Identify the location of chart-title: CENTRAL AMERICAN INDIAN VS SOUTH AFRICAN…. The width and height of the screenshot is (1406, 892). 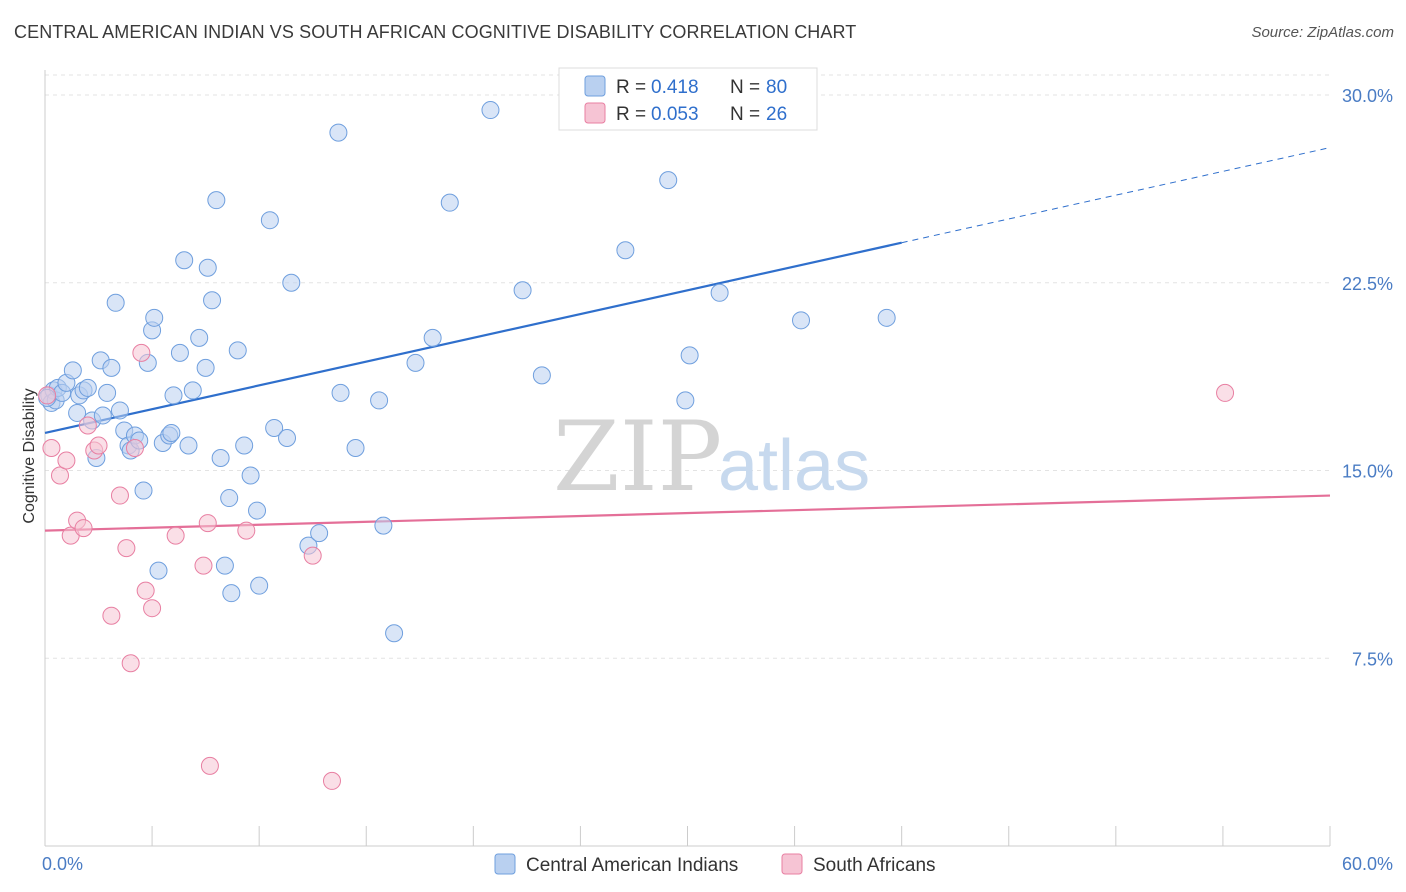
(435, 32).